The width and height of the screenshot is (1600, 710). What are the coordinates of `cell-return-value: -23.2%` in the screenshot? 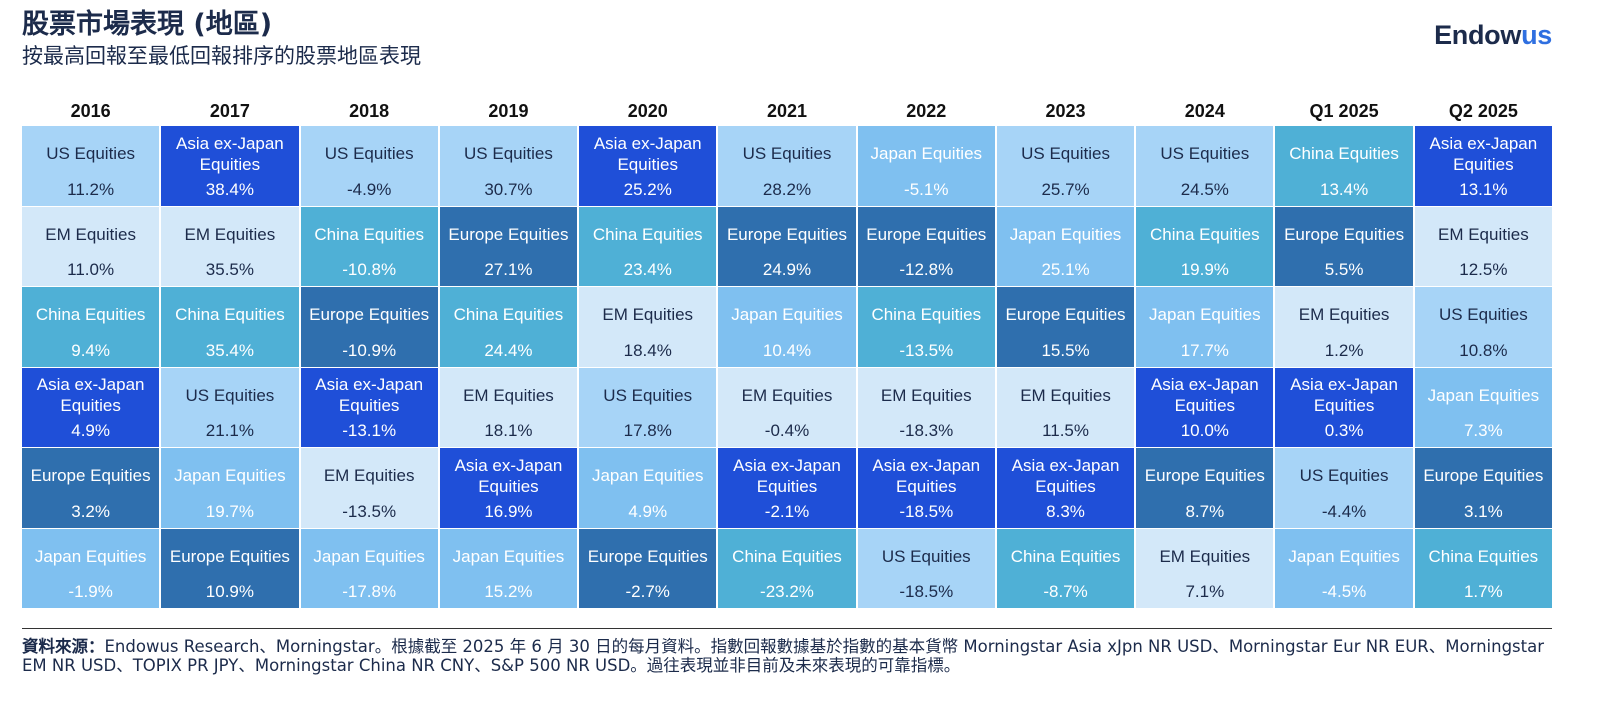 It's located at (787, 591).